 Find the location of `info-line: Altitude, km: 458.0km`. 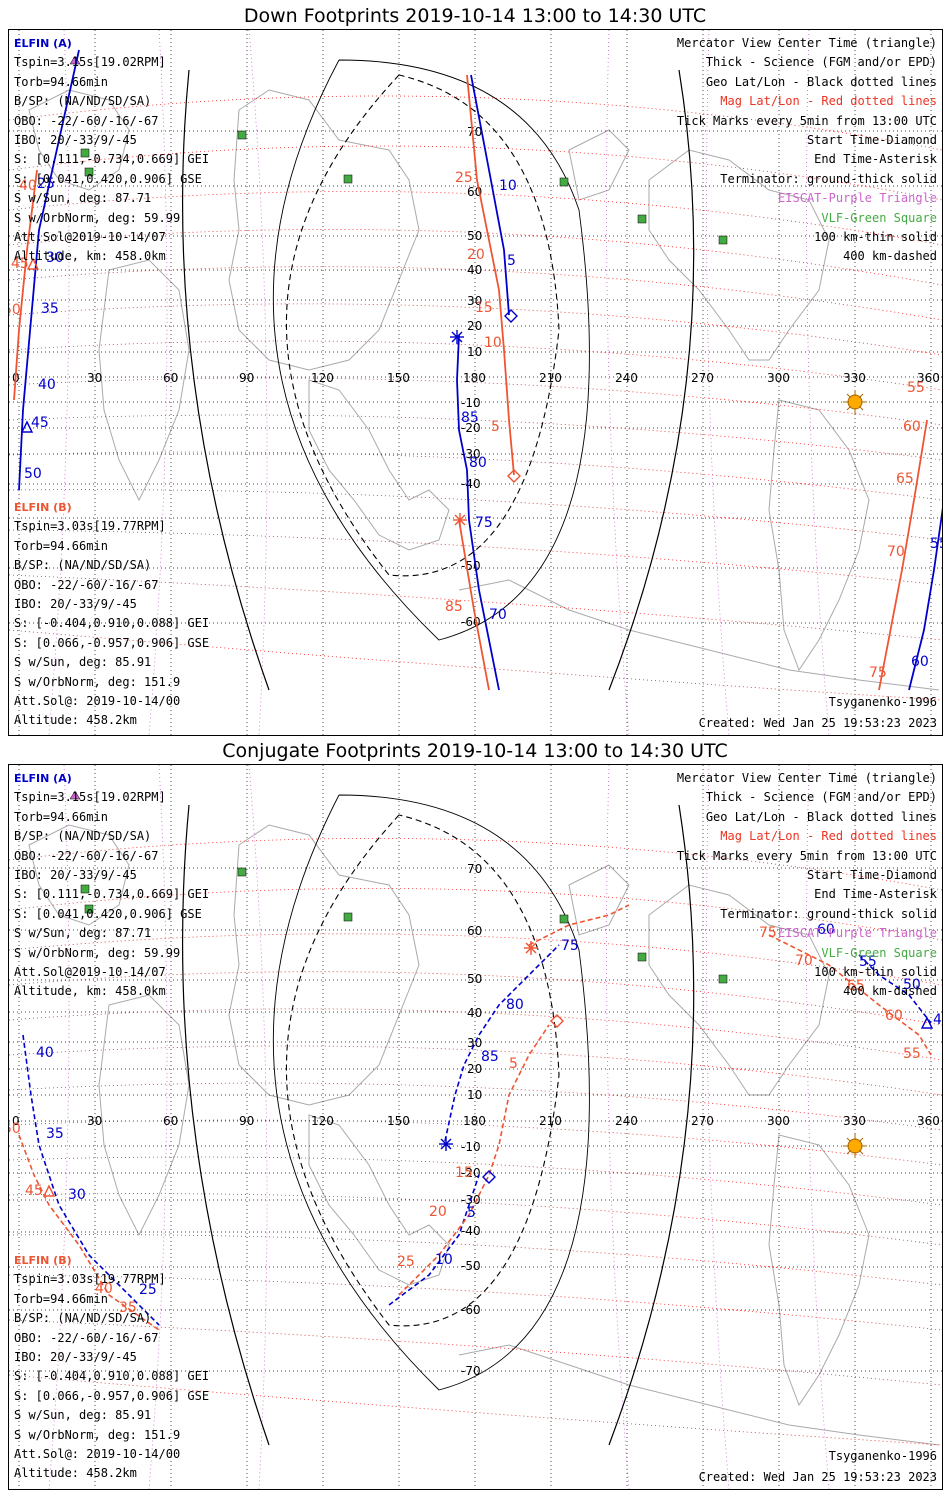

info-line: Altitude, km: 458.0km is located at coordinates (90, 991).